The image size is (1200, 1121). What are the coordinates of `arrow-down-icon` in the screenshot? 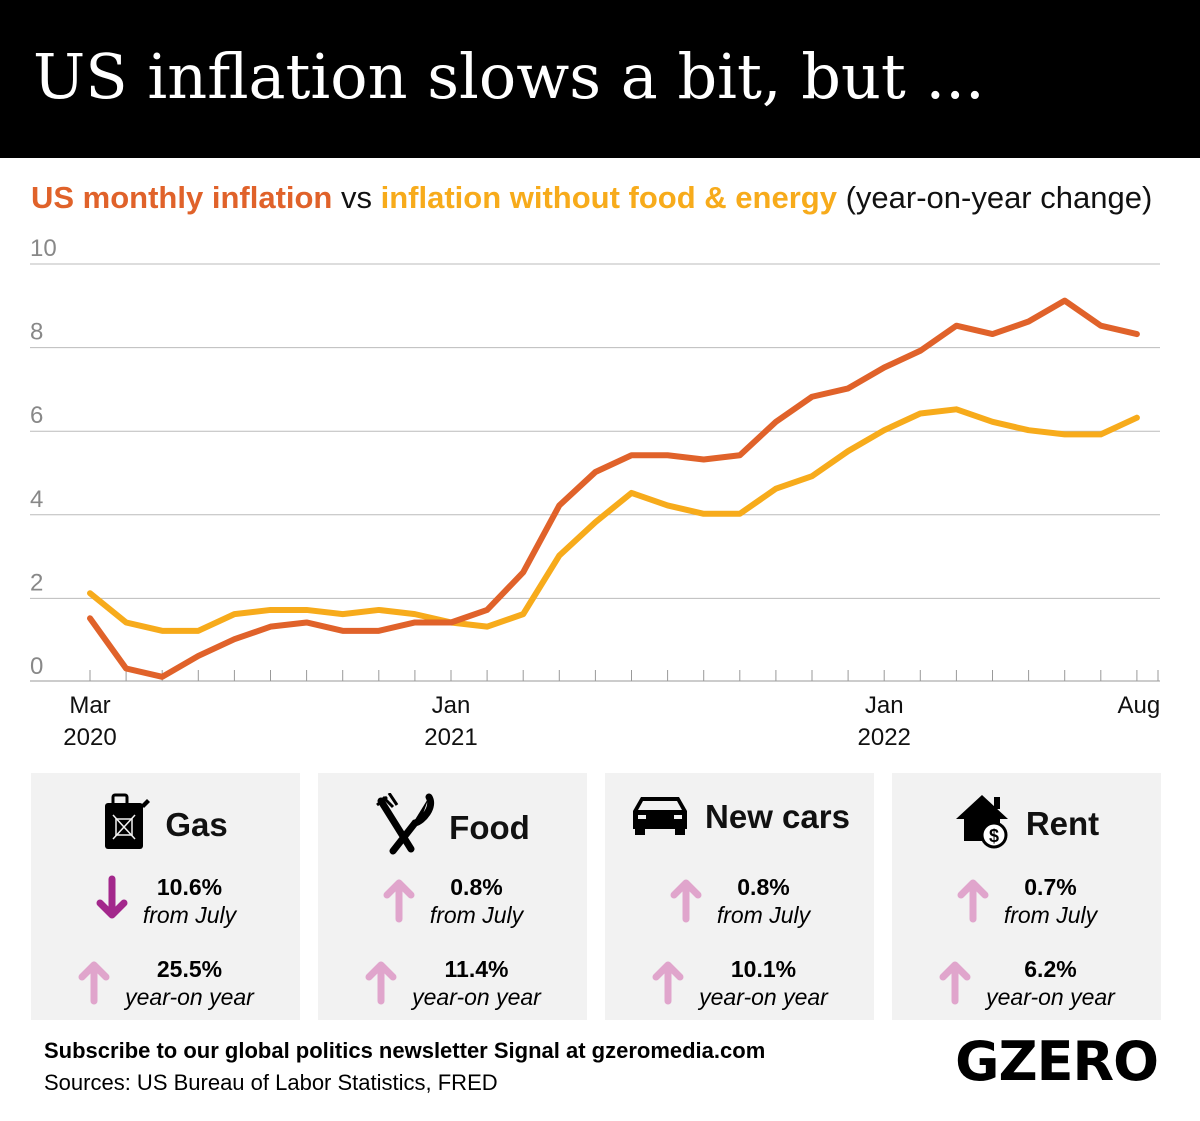 It's located at (112, 901).